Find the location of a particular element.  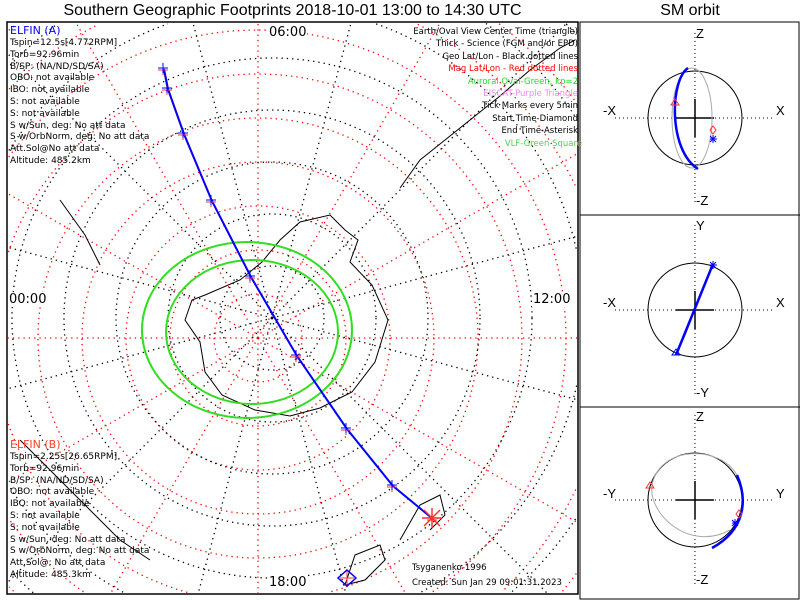

legend-item: Geo Lat/Lon - Black dotted lines is located at coordinates (510, 56).